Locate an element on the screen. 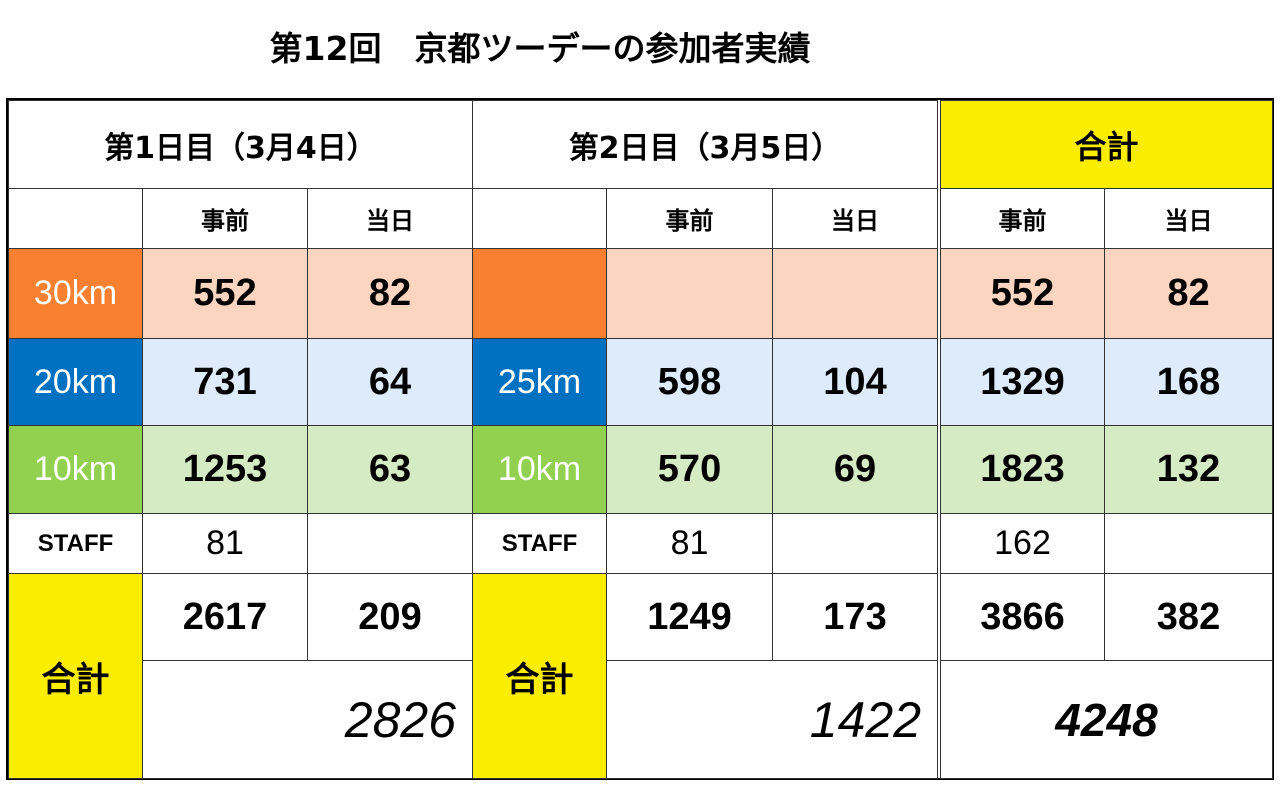 The image size is (1280, 795). total-cell: 3866 is located at coordinates (1022, 617).